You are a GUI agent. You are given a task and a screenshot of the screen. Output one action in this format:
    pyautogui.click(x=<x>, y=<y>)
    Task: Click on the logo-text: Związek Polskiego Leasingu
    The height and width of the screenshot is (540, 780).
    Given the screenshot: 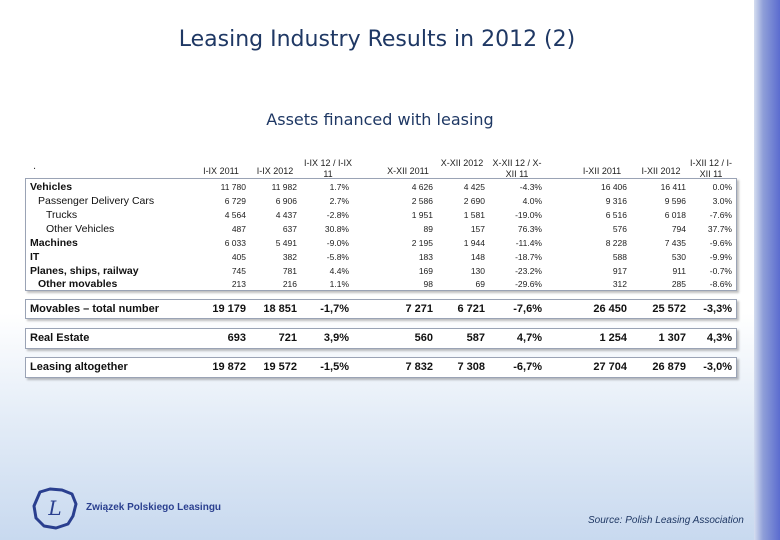 What is the action you would take?
    pyautogui.click(x=154, y=507)
    